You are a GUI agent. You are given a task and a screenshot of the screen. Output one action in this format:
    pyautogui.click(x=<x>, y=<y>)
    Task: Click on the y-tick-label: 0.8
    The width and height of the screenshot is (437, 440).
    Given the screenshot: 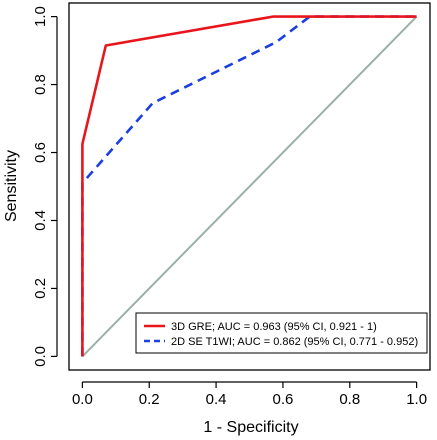 What is the action you would take?
    pyautogui.click(x=40, y=84)
    